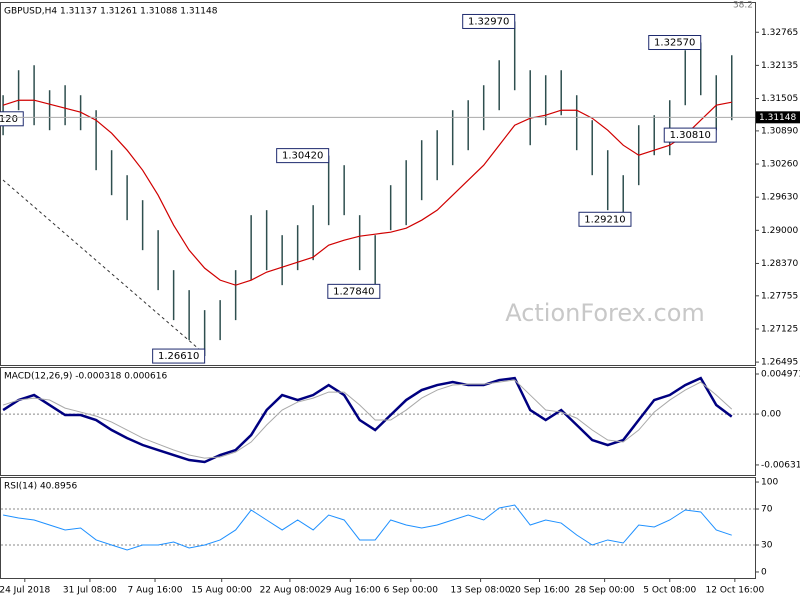 This screenshot has height=600, width=800. Describe the element at coordinates (779, 66) in the screenshot. I see `y-tick-label: 1.32135` at that location.